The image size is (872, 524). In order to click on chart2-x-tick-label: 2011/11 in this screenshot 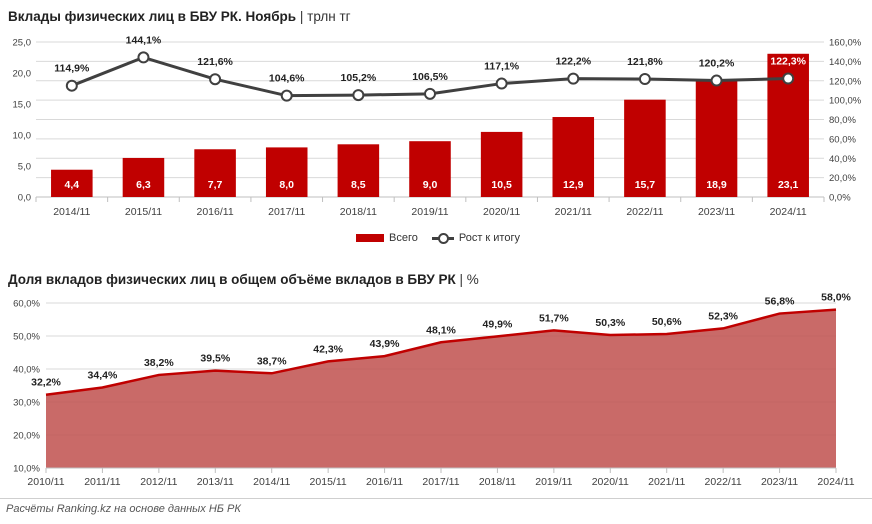, I will do `click(102, 482)`.